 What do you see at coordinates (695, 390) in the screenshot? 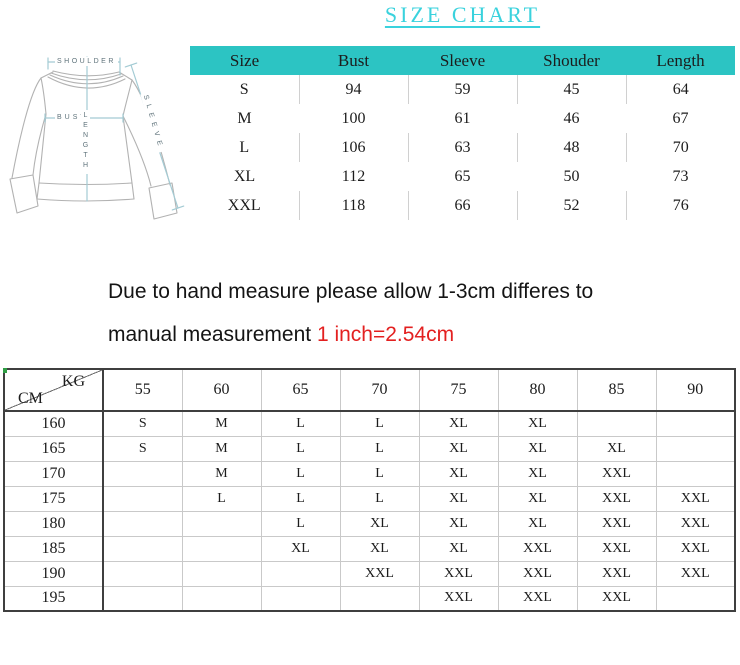
I see `weight-column-header: 90` at bounding box center [695, 390].